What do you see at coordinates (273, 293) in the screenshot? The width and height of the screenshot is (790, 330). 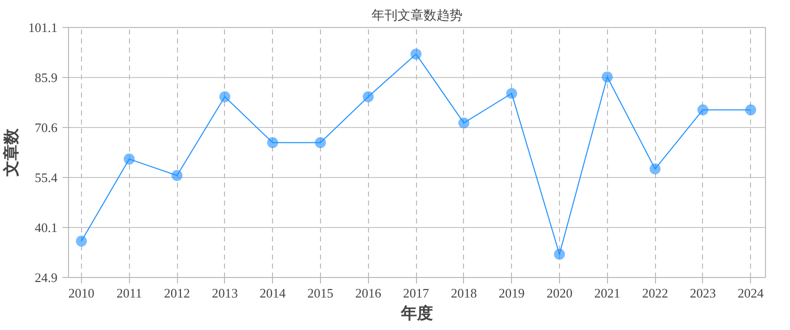 I see `x-tick-label: 2014` at bounding box center [273, 293].